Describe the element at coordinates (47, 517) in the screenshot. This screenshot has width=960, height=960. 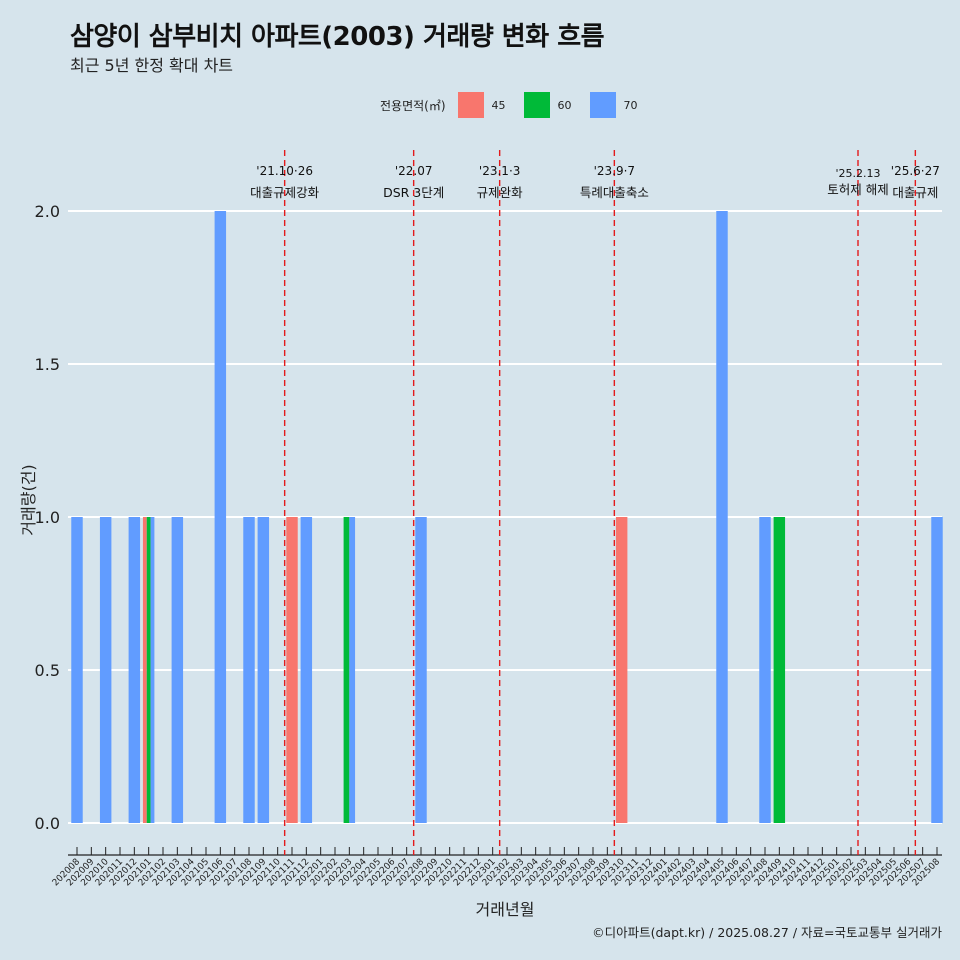
I see `y-tick-label: 1.0` at that location.